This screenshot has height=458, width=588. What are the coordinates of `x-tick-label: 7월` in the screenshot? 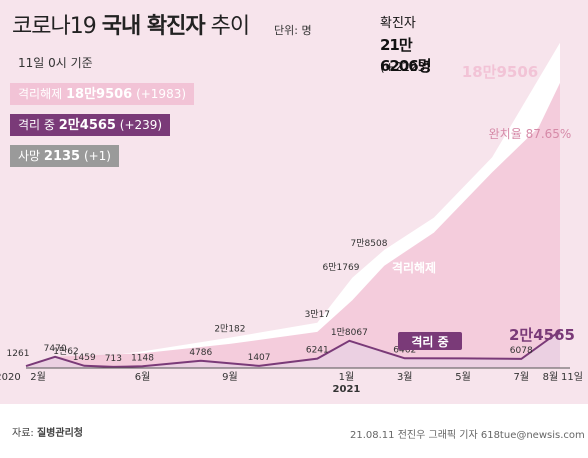 It's located at (521, 377).